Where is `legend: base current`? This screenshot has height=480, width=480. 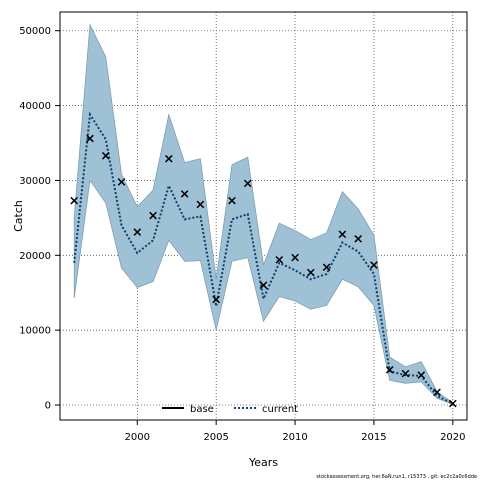
legend: base current is located at coordinates (230, 409).